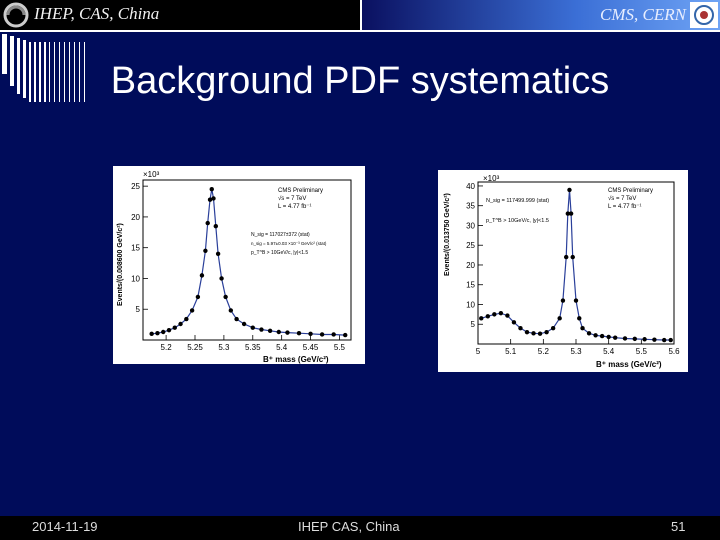 The width and height of the screenshot is (720, 540). What do you see at coordinates (576, 351) in the screenshot?
I see `x-tick-label: 5.3` at bounding box center [576, 351].